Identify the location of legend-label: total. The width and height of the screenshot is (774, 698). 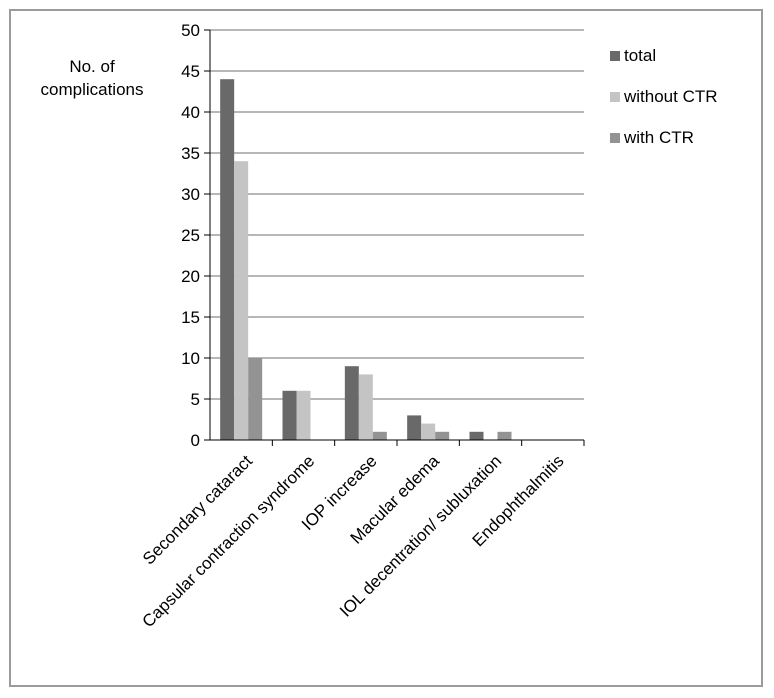
(640, 55).